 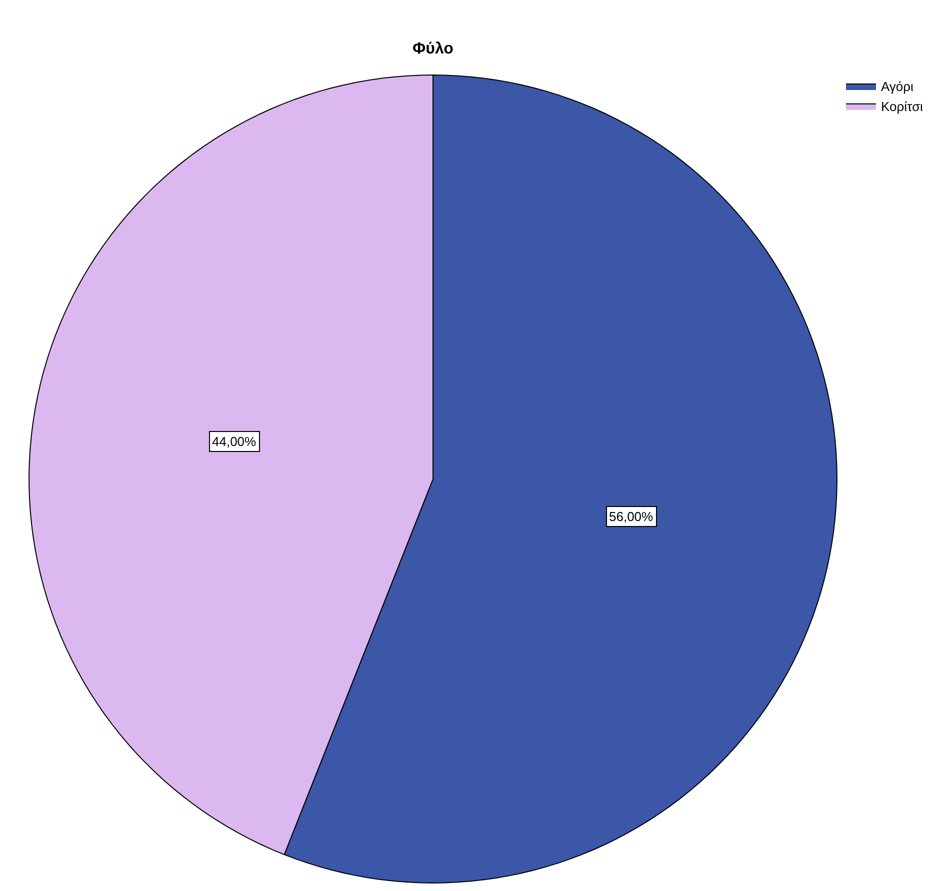 What do you see at coordinates (234, 441) in the screenshot?
I see `data-label: 44,00%` at bounding box center [234, 441].